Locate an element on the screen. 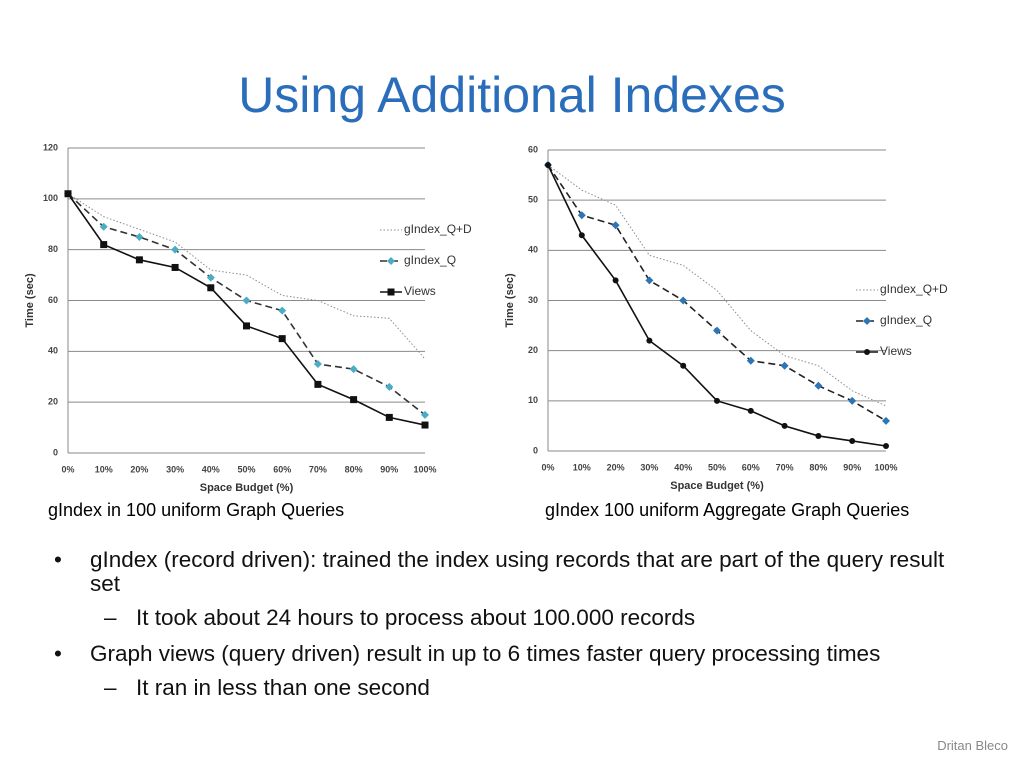 The image size is (1024, 768). y-tick-label: 10 is located at coordinates (533, 400).